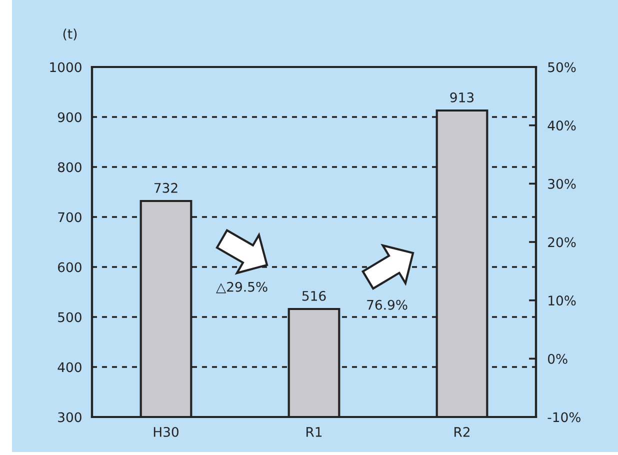  I want to click on data-label: 516, so click(314, 295).